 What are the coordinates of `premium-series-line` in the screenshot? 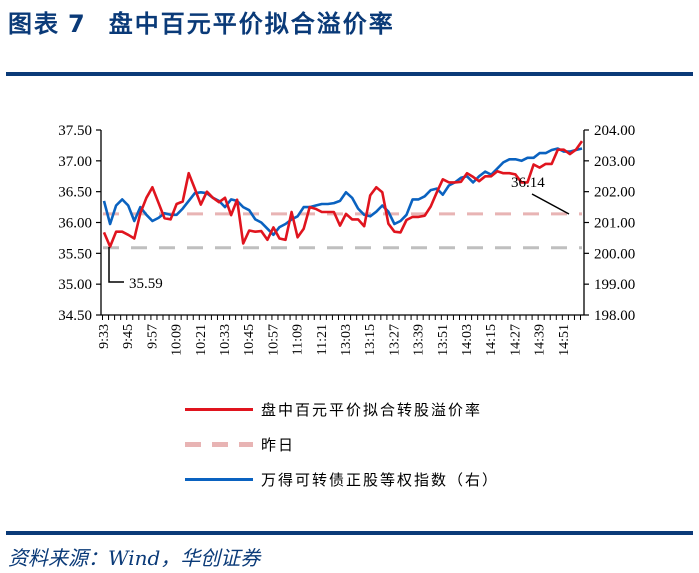 It's located at (343, 194).